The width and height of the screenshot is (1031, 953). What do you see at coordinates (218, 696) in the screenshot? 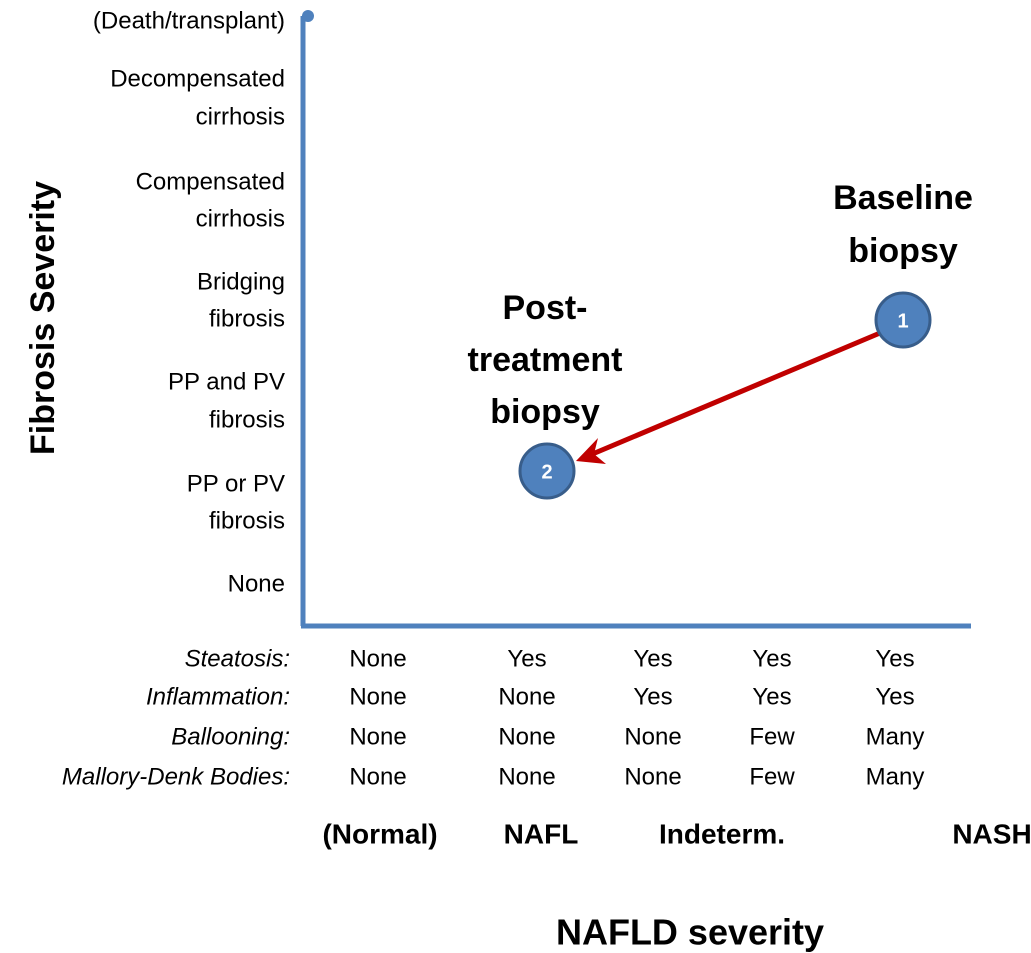
I see `row-label: Inflammation:` at bounding box center [218, 696].